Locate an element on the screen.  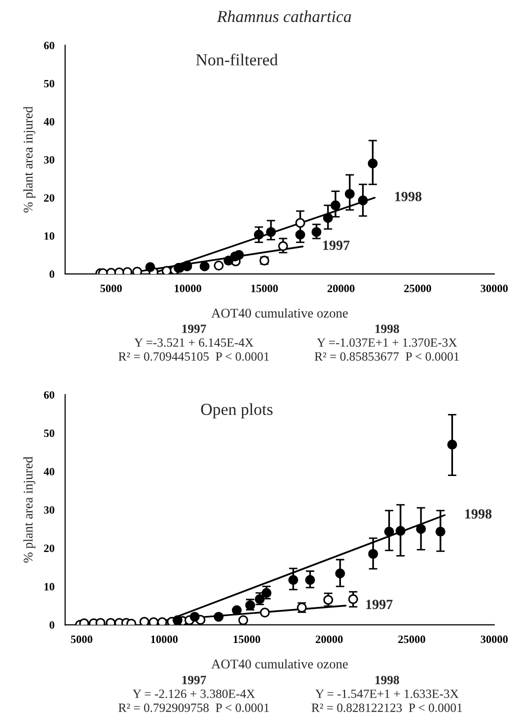
text: 1998 Y =-1.037E+1 + 1.370E-3X R² = 0.85853677 P < 0.0001 is located at coordinates (386, 342).